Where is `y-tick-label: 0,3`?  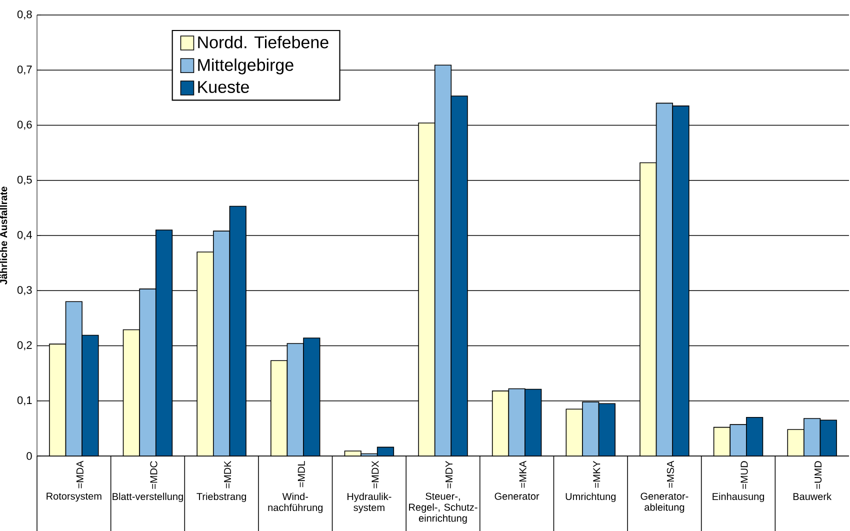
y-tick-label: 0,3 is located at coordinates (24, 291).